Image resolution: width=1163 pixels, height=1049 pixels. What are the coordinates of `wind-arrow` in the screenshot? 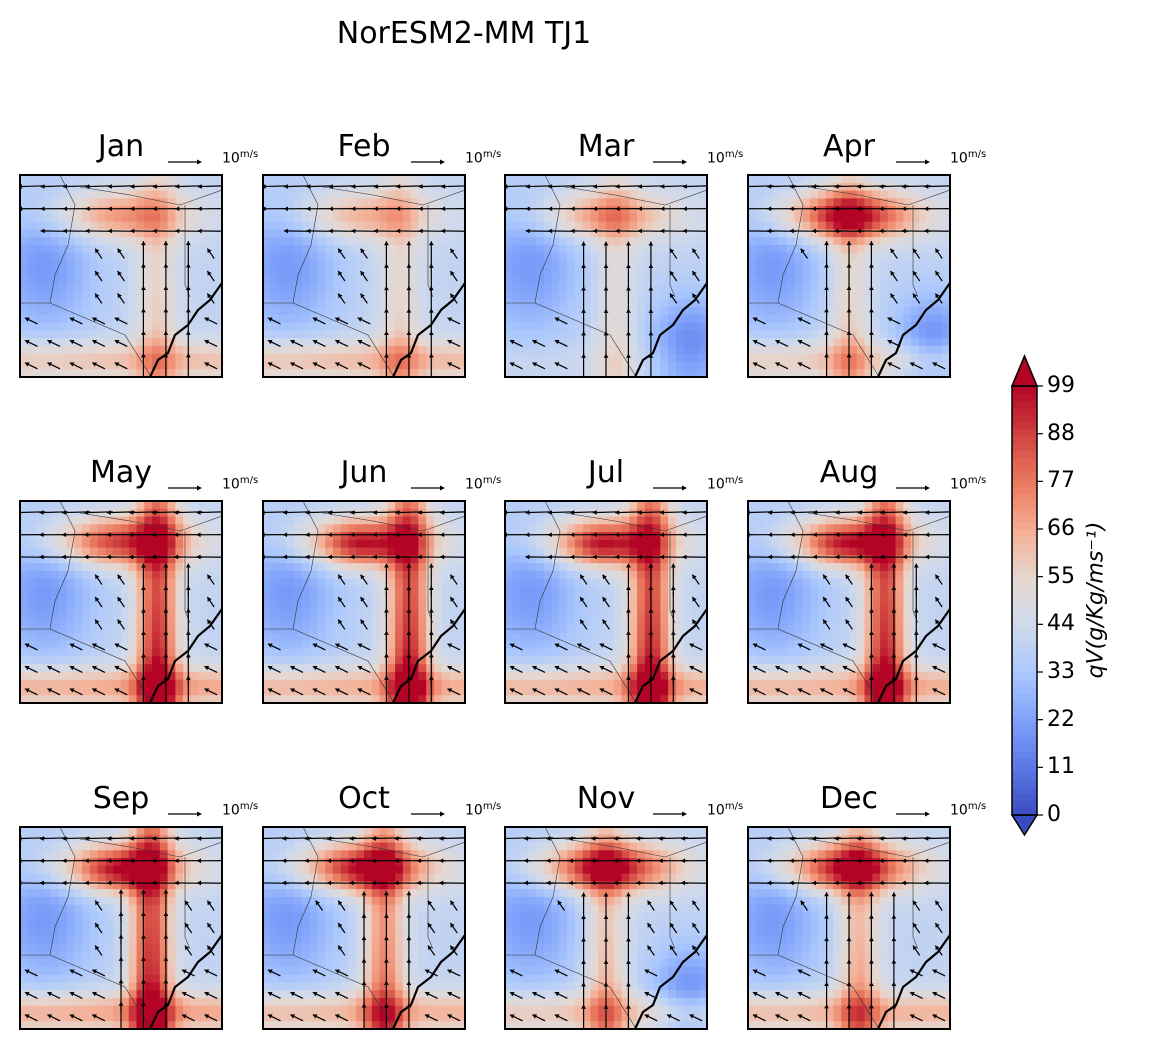 It's located at (209, 186).